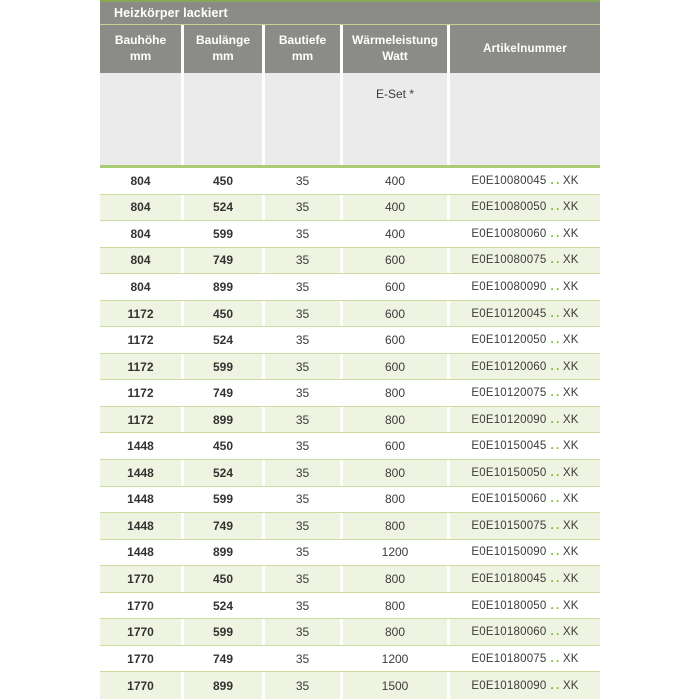 This screenshot has width=700, height=700. I want to click on table-row: 1770 749 35 1200 E0E10180075.. XK, so click(350, 659).